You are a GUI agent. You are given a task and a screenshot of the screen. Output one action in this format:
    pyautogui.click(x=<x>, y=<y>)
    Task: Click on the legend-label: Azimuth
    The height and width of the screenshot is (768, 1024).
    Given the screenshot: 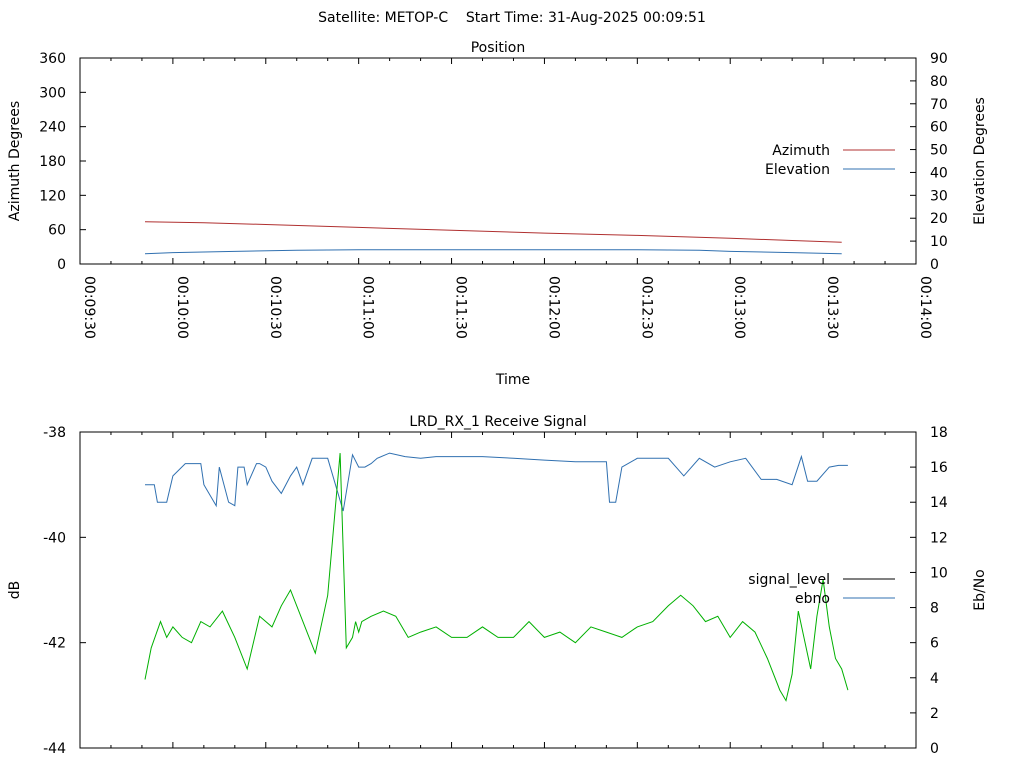 What is the action you would take?
    pyautogui.click(x=801, y=151)
    